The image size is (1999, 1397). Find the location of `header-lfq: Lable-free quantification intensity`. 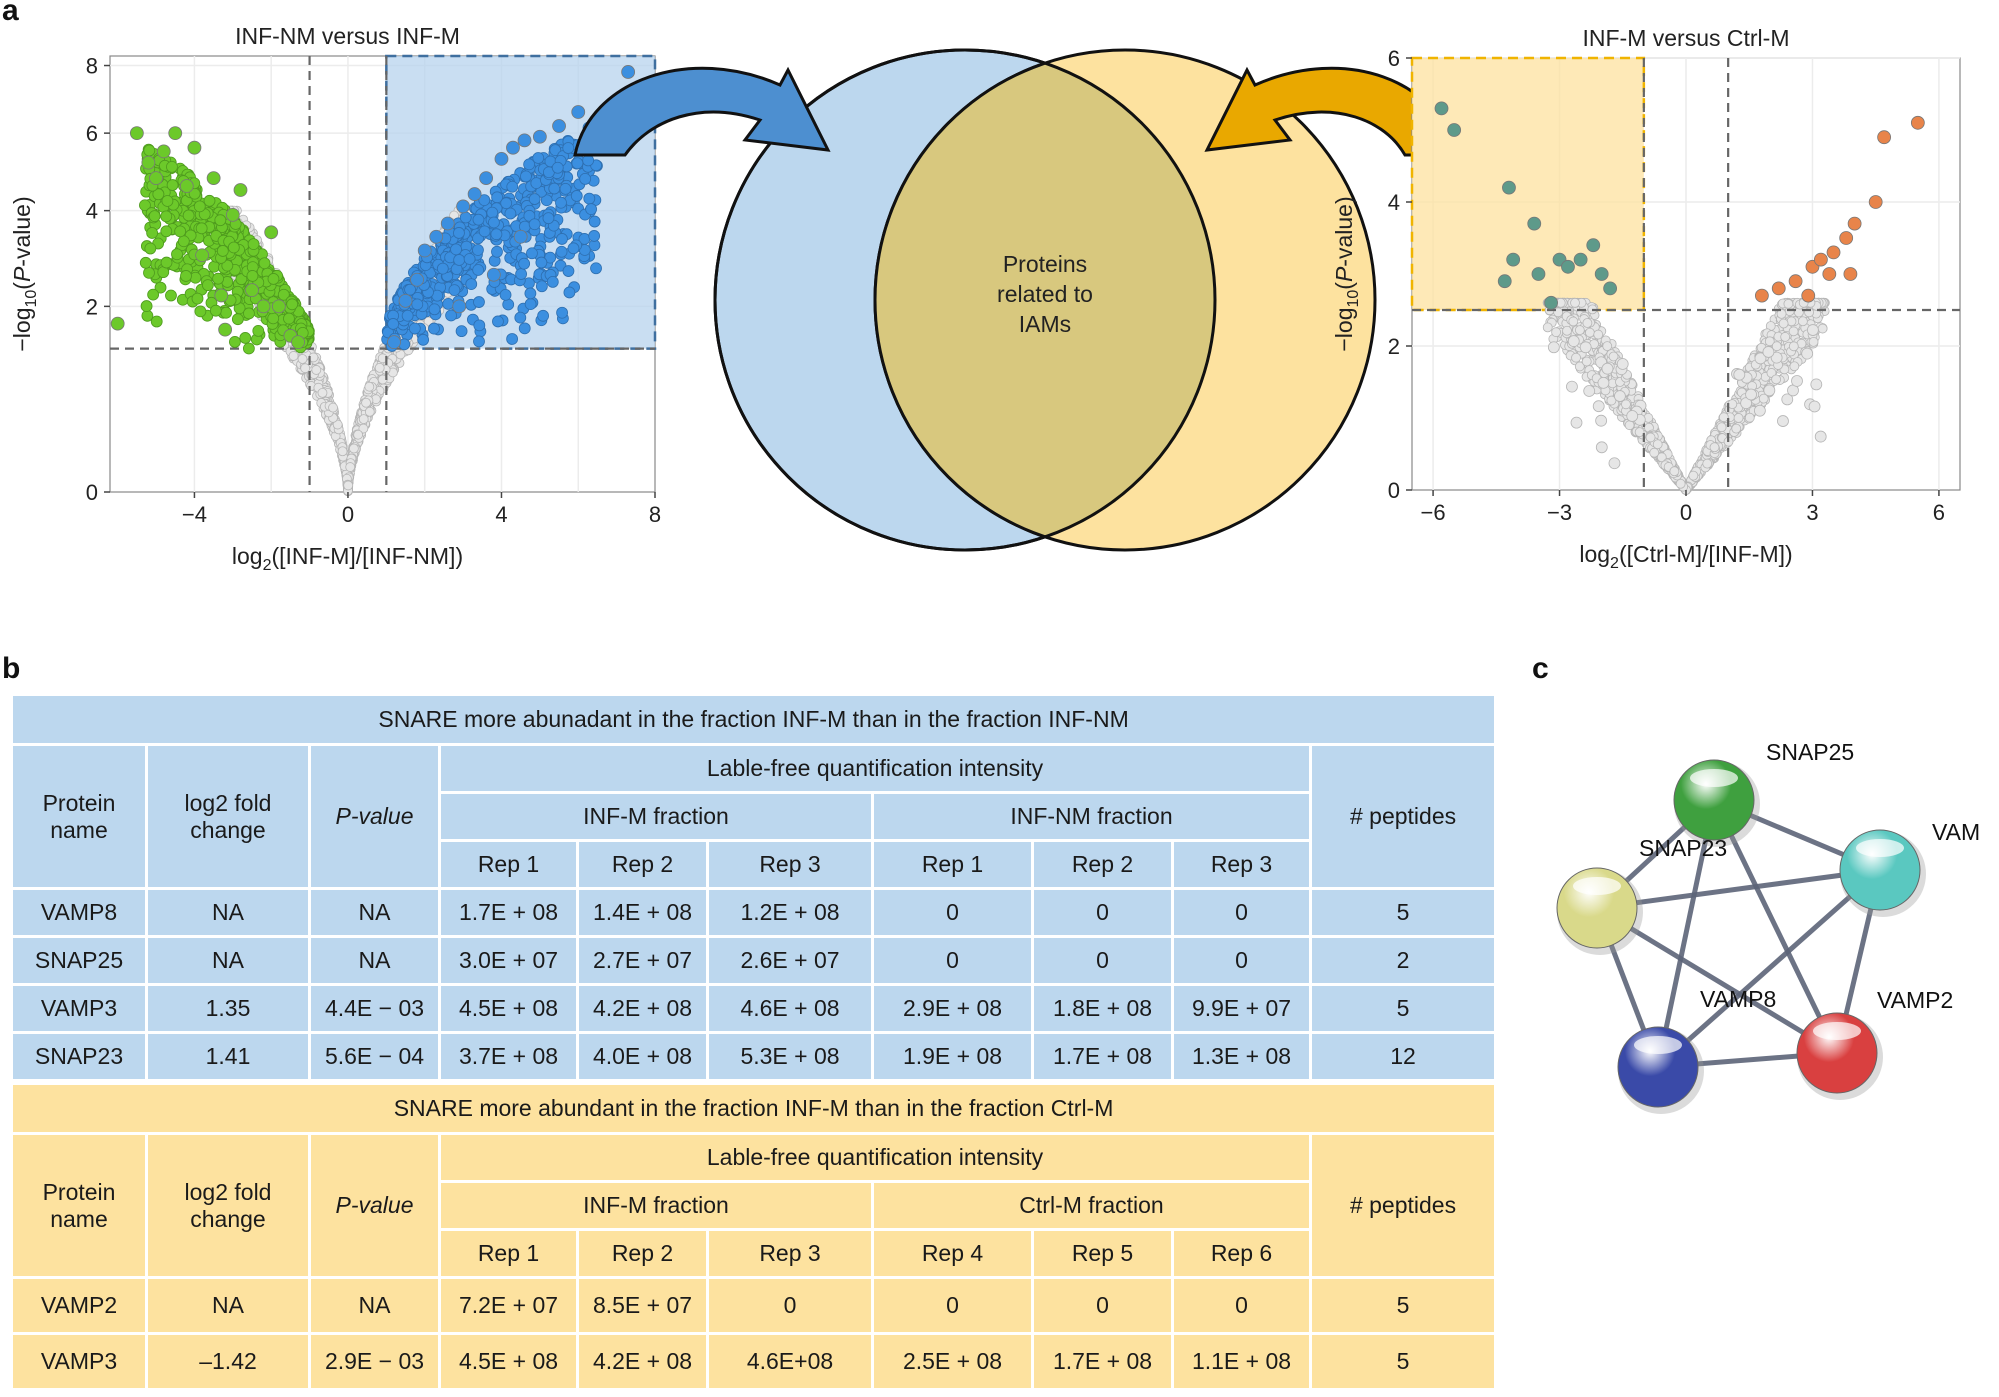

header-lfq: Lable-free quantification intensity is located at coordinates (875, 1157).